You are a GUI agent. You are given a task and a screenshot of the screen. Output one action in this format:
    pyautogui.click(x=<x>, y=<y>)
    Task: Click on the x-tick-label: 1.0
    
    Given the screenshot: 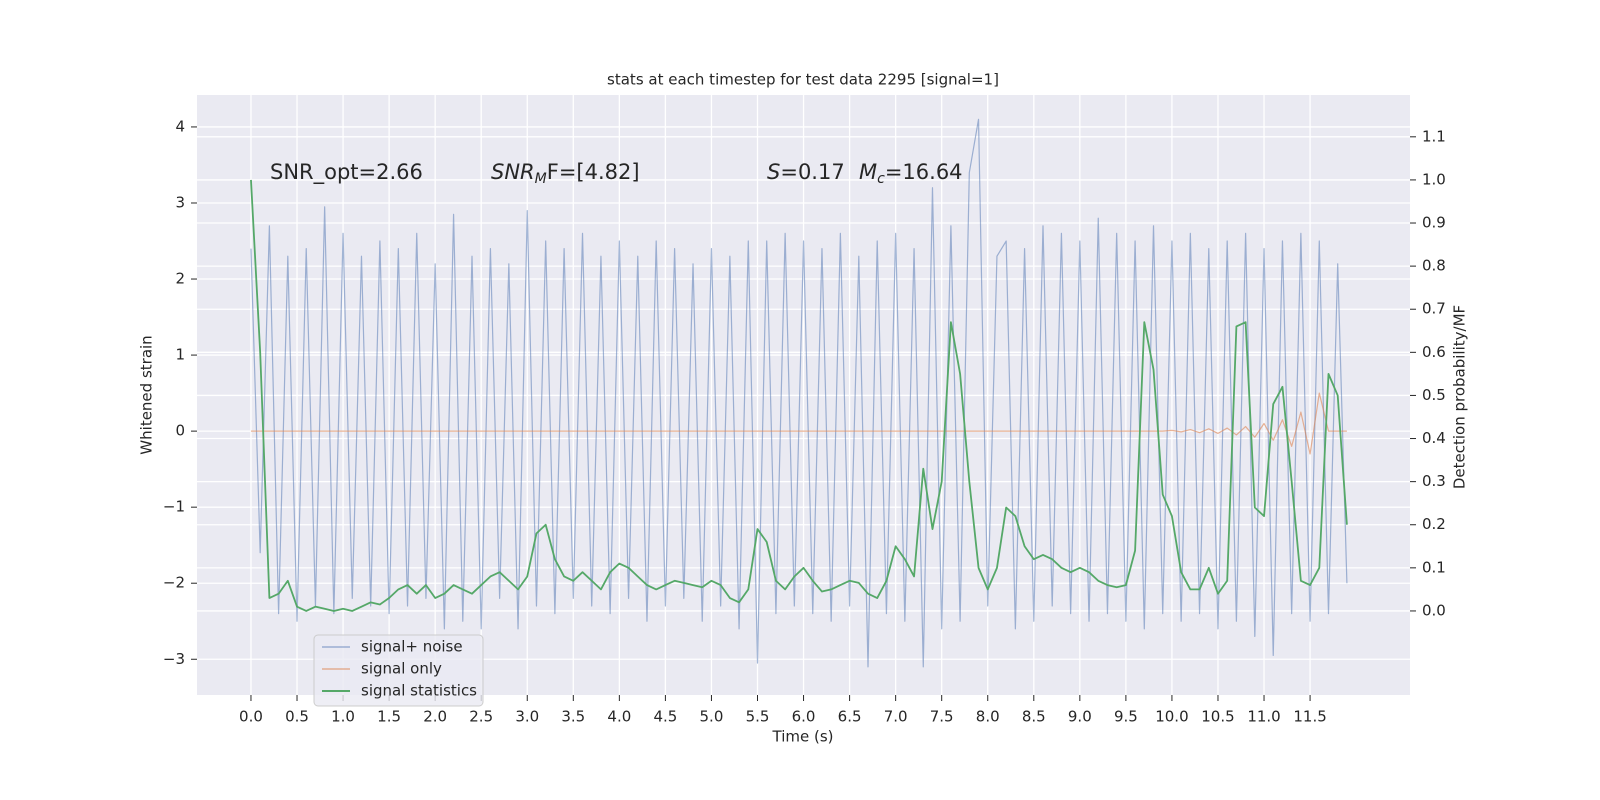 What is the action you would take?
    pyautogui.click(x=343, y=717)
    